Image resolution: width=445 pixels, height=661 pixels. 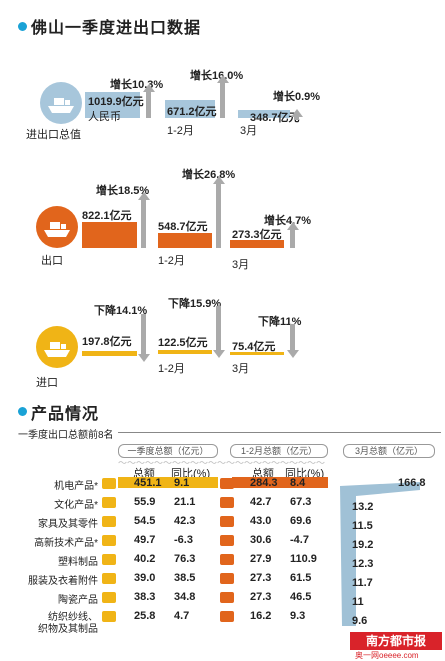 I want to click on change-mar: 增长4.7%, so click(x=288, y=221).